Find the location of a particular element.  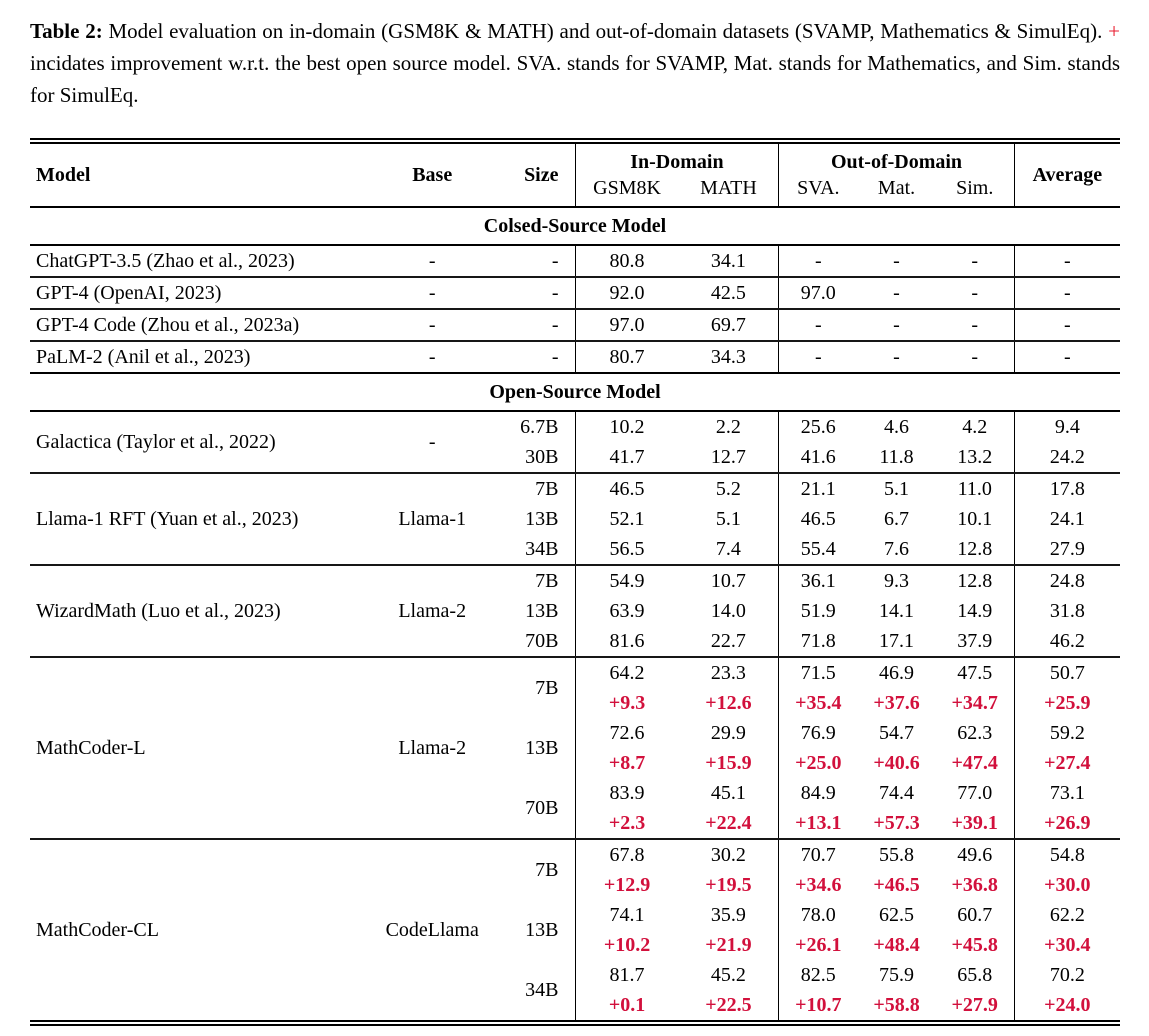

score-cell: 45.2 is located at coordinates (728, 974).